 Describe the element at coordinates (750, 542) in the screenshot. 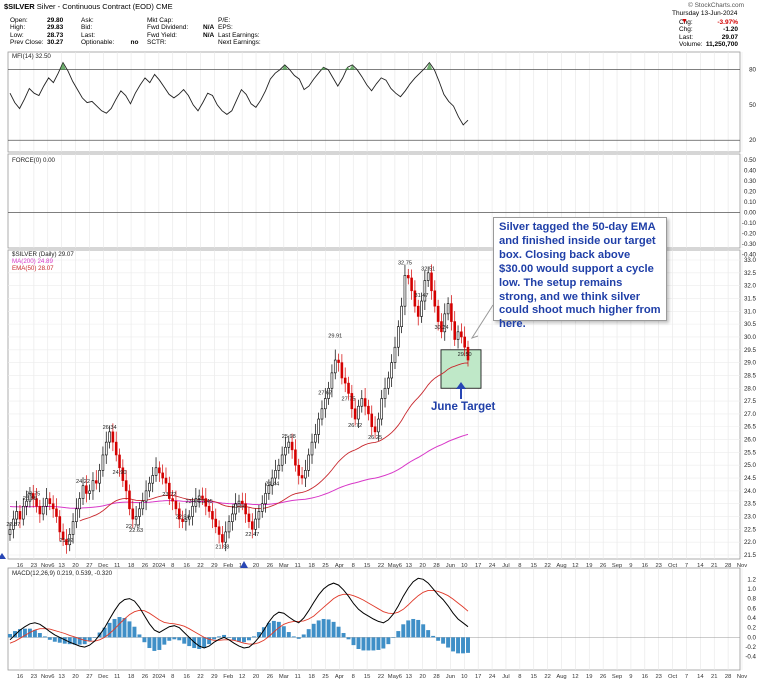

I see `price-tick-label: 22.0` at that location.